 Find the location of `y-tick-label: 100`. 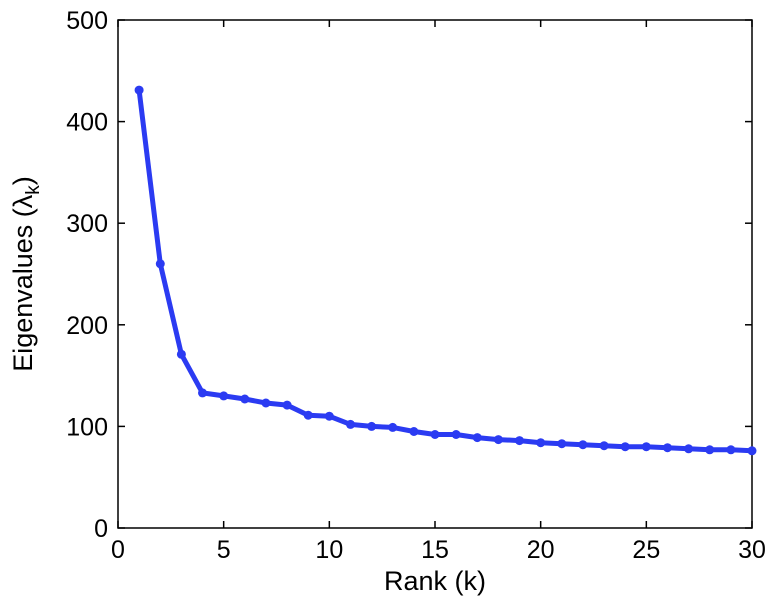

y-tick-label: 100 is located at coordinates (87, 427).